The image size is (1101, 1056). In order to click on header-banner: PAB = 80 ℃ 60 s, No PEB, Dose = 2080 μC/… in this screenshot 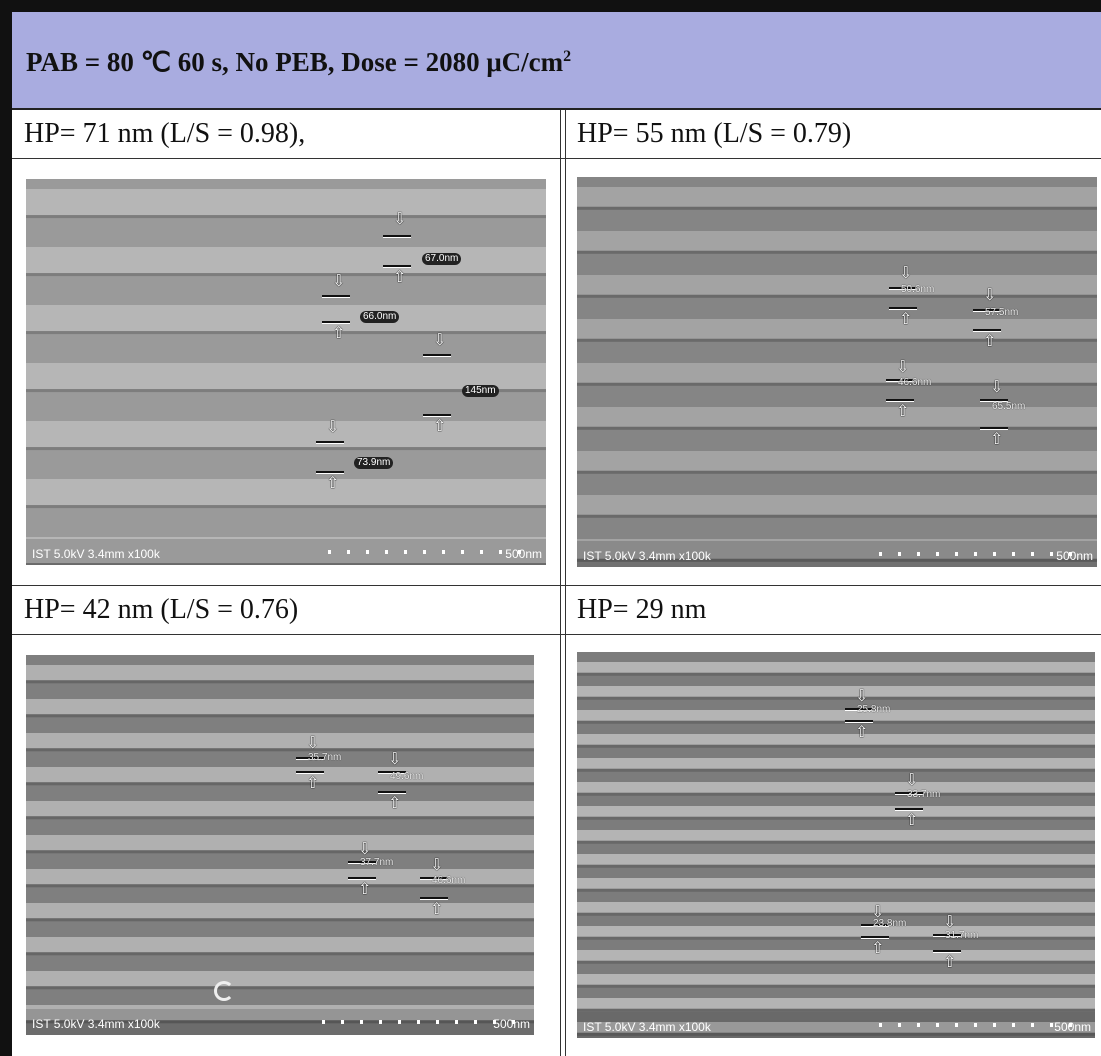, I will do `click(556, 61)`.